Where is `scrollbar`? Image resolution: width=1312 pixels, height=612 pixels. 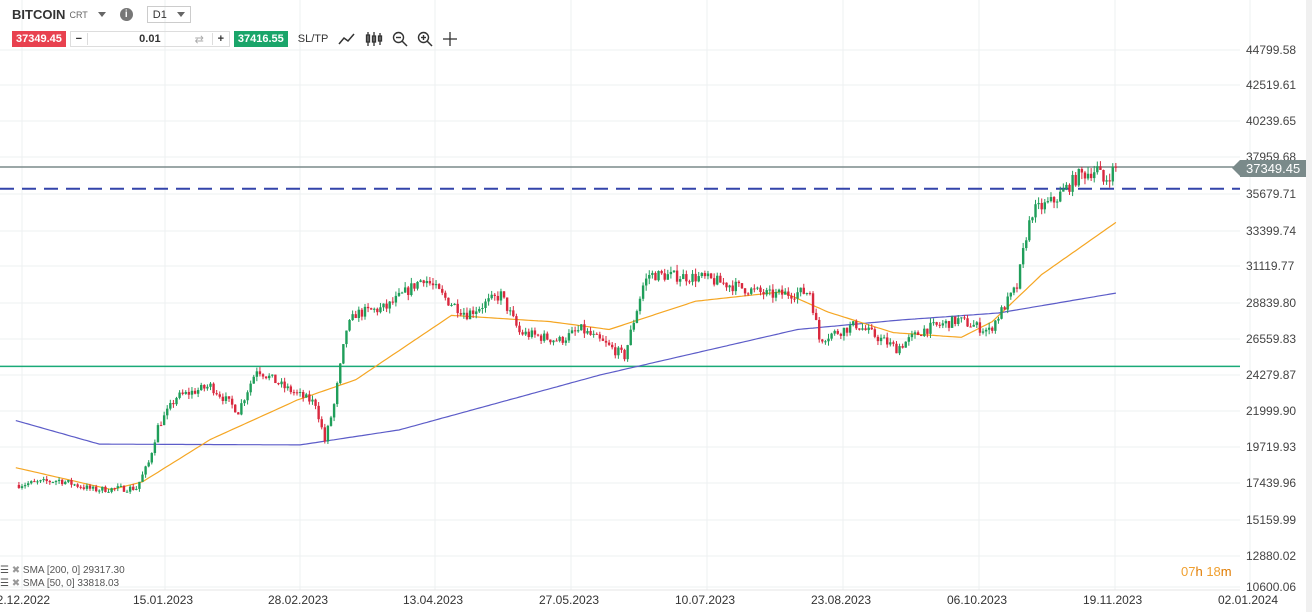 scrollbar is located at coordinates (1309, 306).